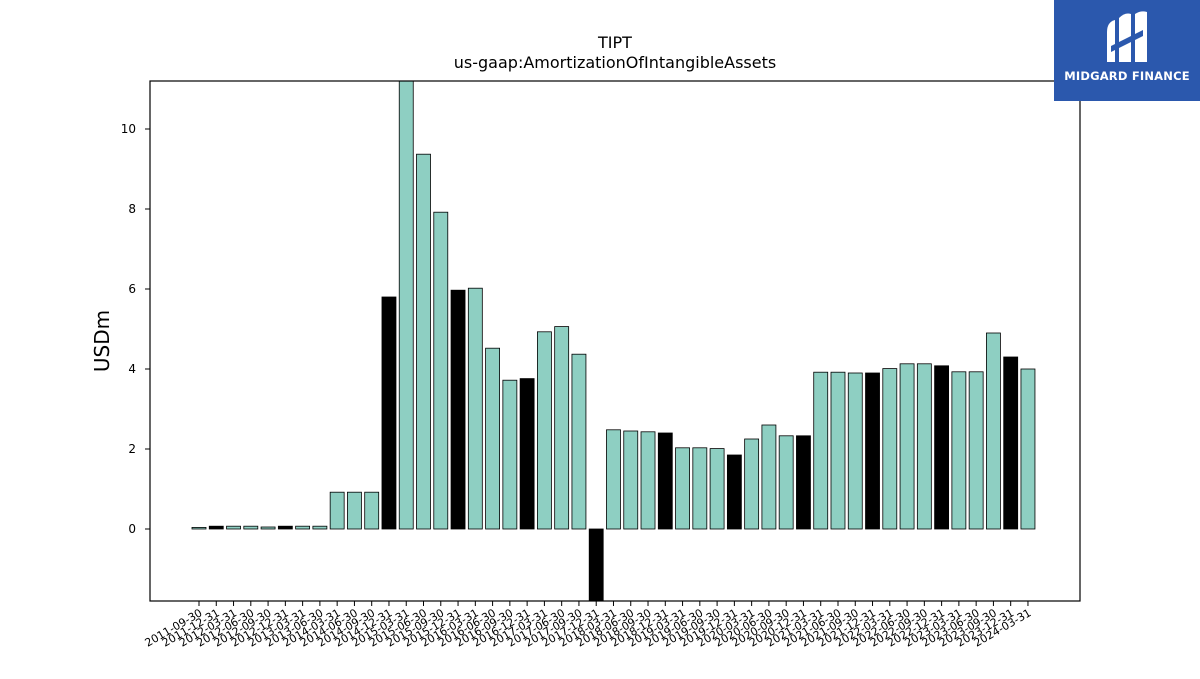 The width and height of the screenshot is (1200, 679). What do you see at coordinates (615, 62) in the screenshot?
I see `chart-subtitle: us-gaap:AmortizationOfIntangibleAssets` at bounding box center [615, 62].